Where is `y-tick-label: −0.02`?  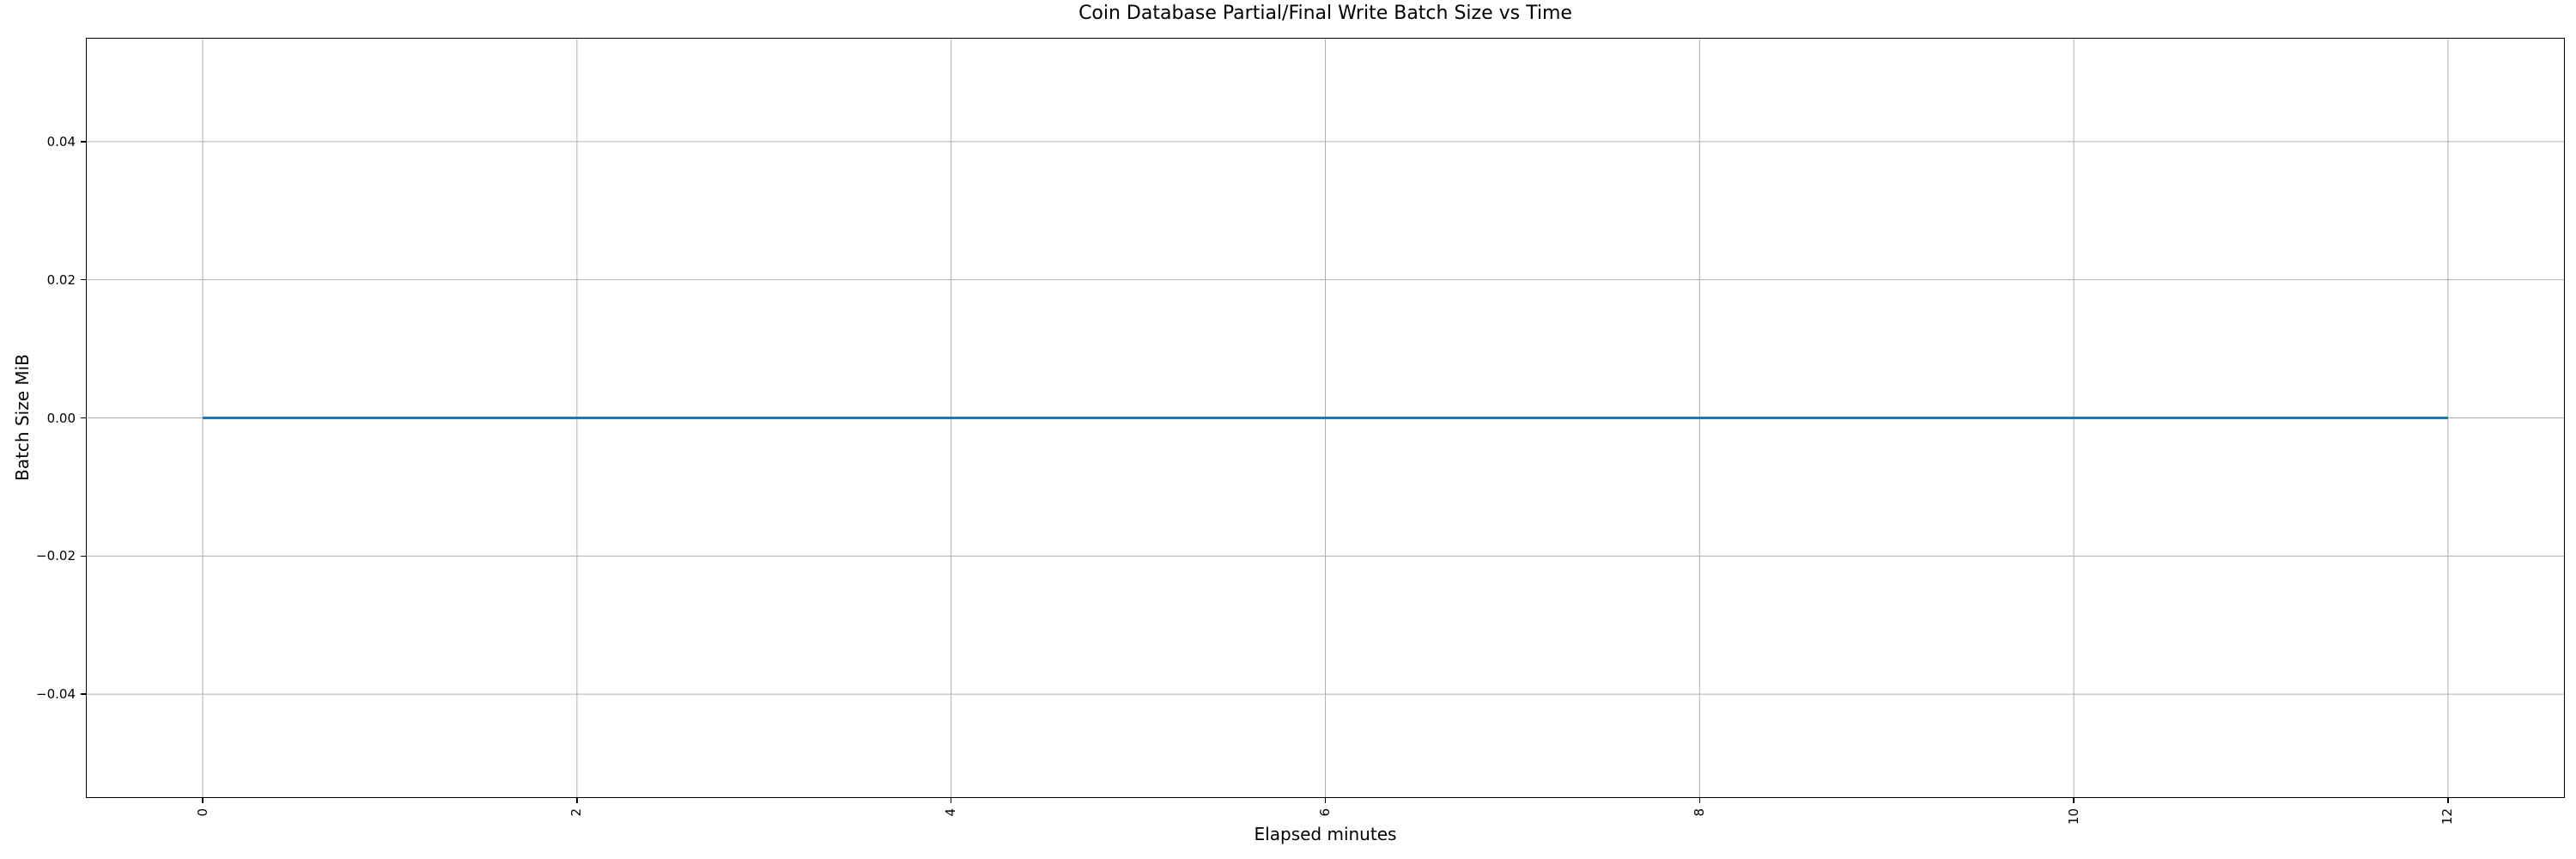
y-tick-label: −0.02 is located at coordinates (56, 556).